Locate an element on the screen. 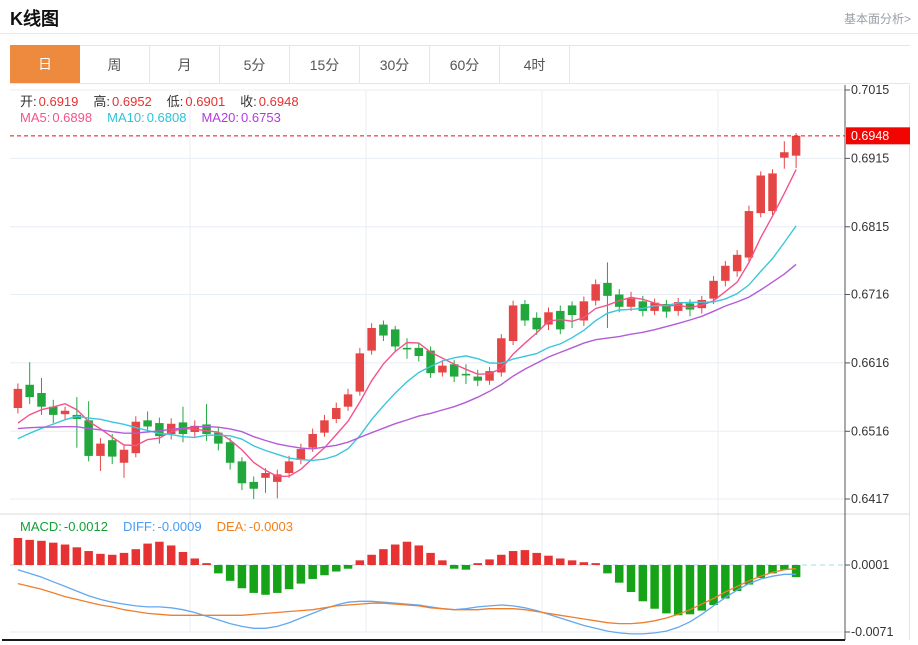  tab-60min: 60分 is located at coordinates (465, 64).